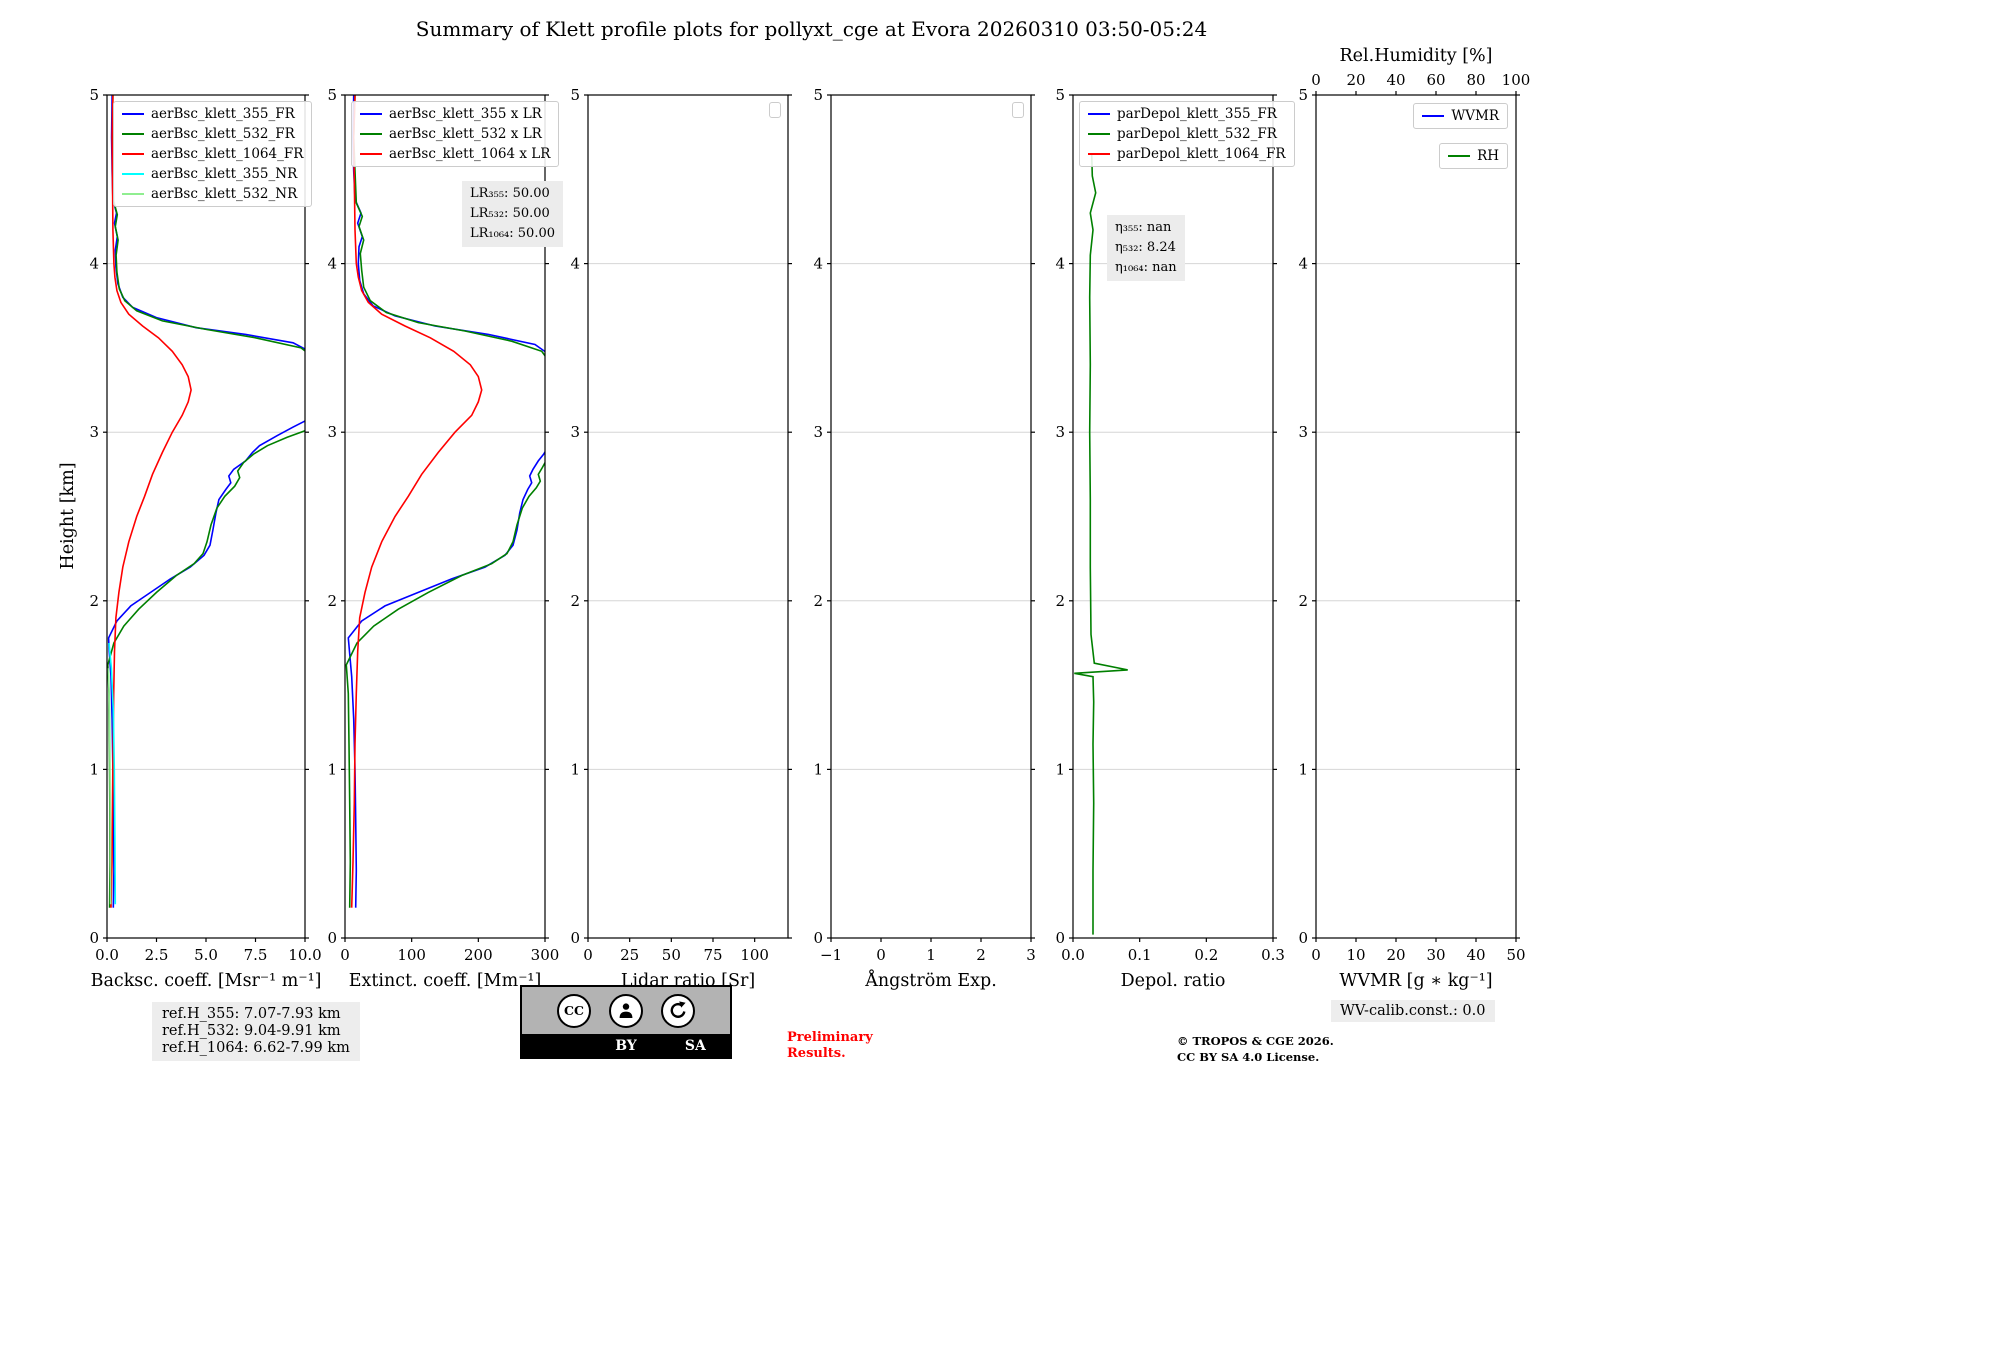  I want to click on curve-aerBsc_klett_532 x LR, so click(445, 501).